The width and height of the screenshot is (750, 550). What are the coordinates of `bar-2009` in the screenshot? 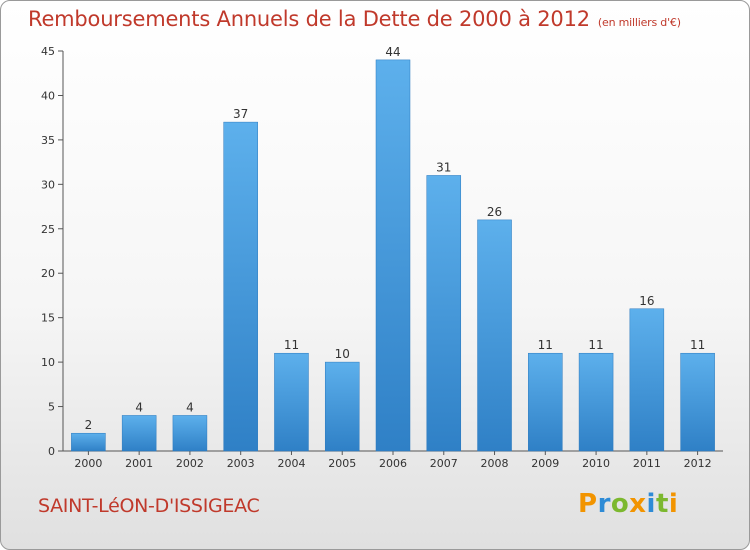 It's located at (545, 402).